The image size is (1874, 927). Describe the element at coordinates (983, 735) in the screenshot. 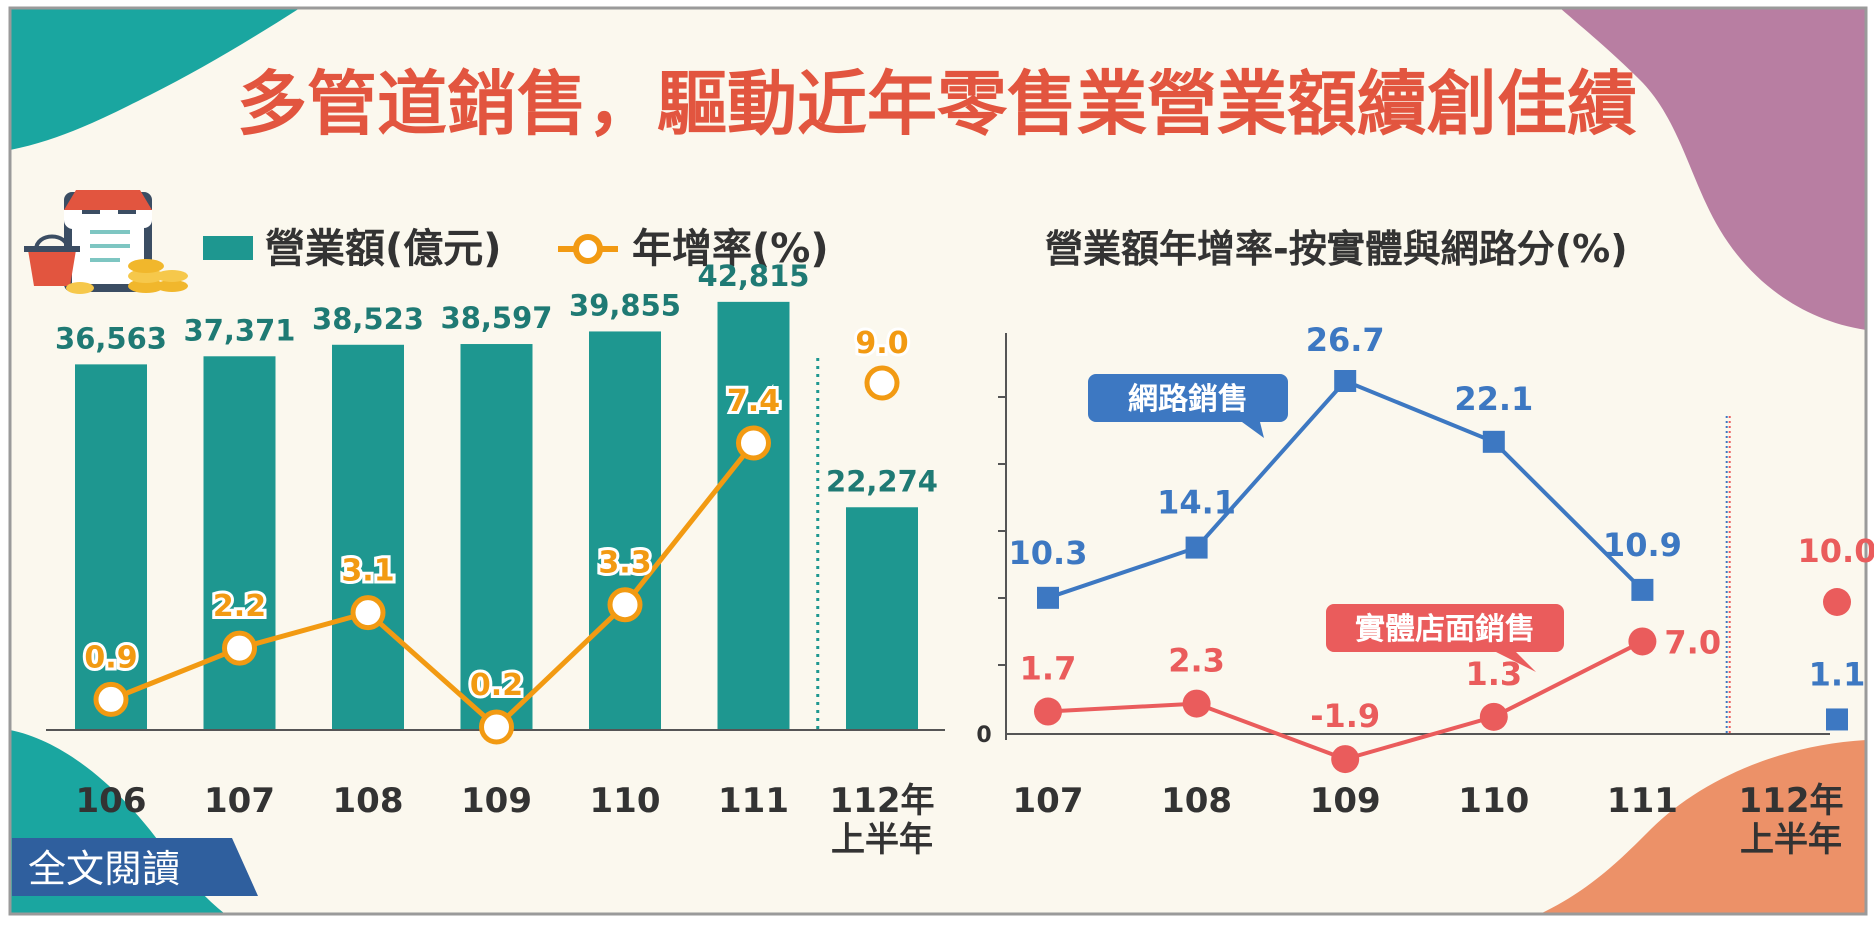

I see `y-zero-label: 0` at that location.